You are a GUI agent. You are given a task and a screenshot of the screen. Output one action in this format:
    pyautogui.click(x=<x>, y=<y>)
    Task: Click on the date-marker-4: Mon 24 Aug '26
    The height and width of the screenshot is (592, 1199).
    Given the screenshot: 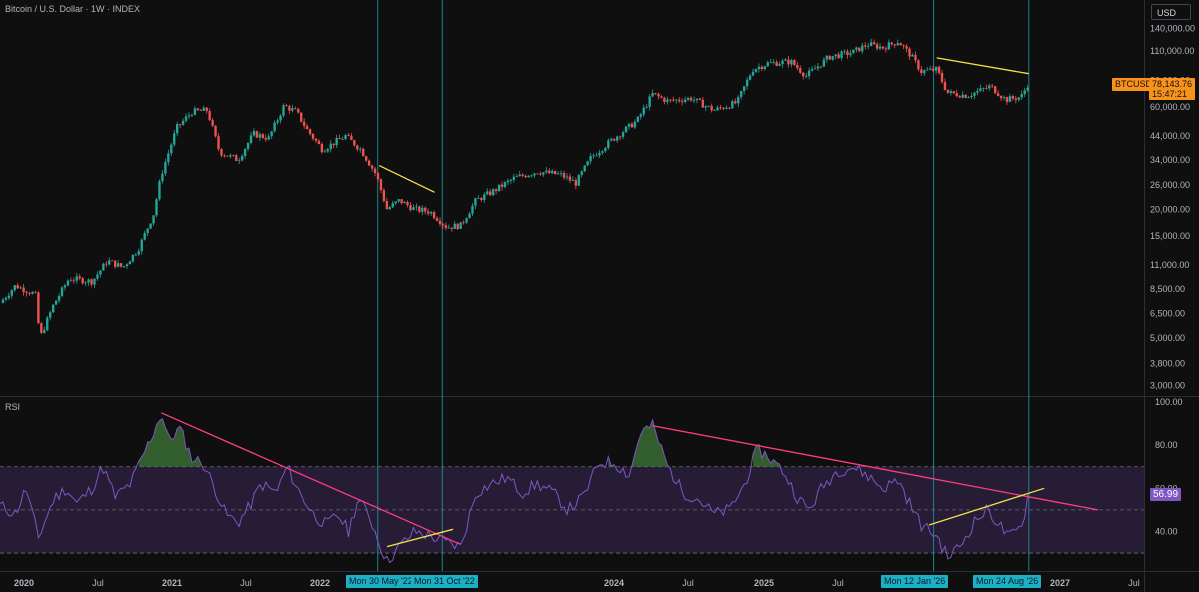 What is the action you would take?
    pyautogui.click(x=1007, y=581)
    